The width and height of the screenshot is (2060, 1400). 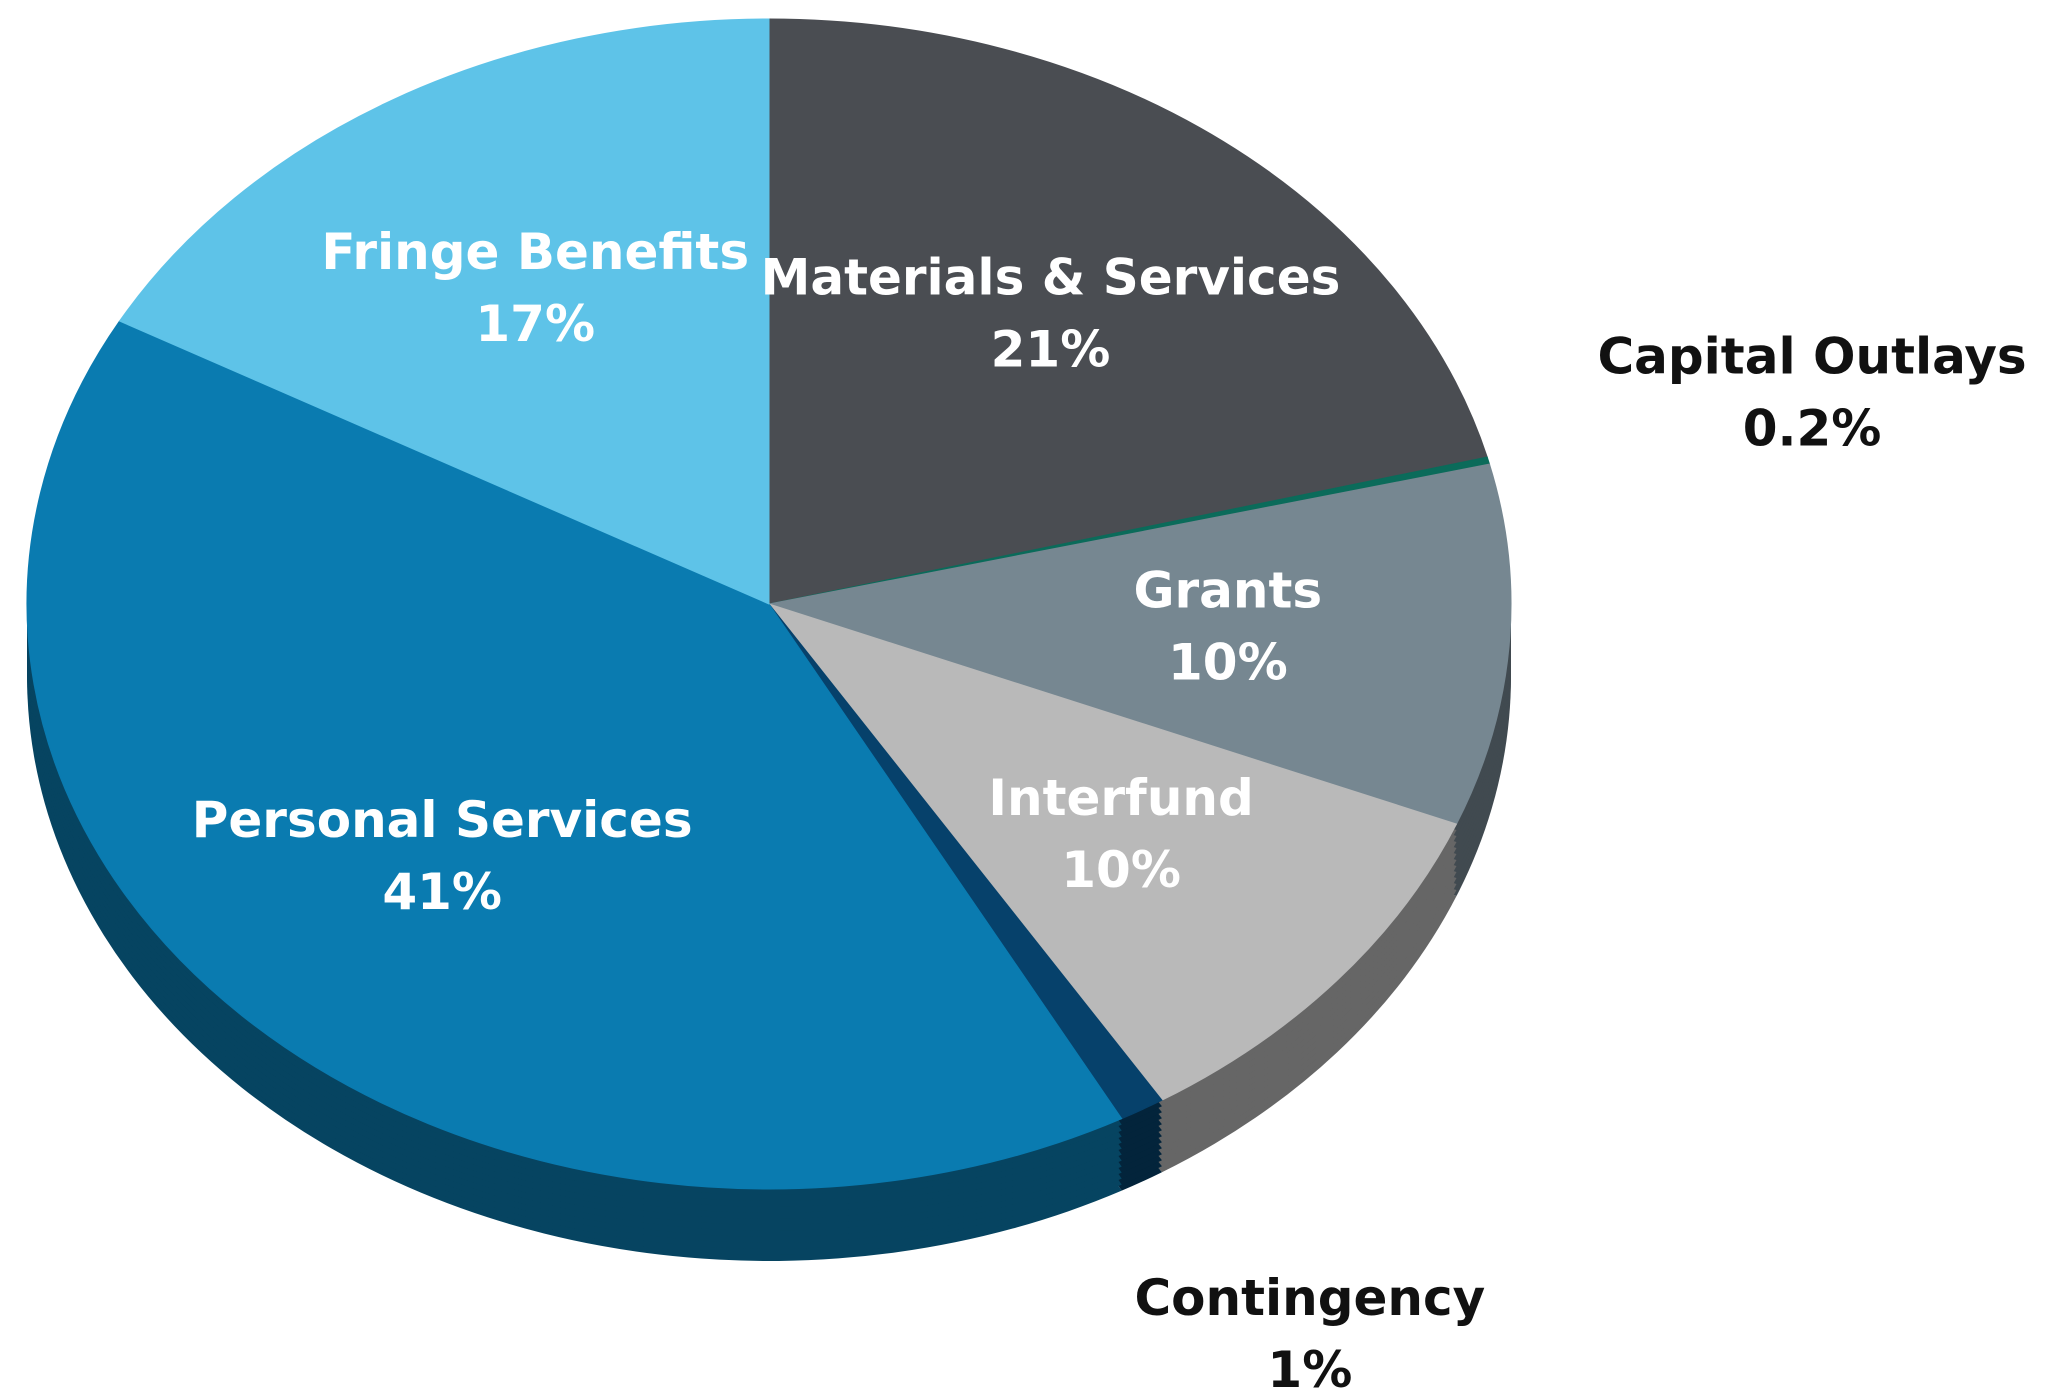 What do you see at coordinates (442, 820) in the screenshot?
I see `slice-label: Personal Services` at bounding box center [442, 820].